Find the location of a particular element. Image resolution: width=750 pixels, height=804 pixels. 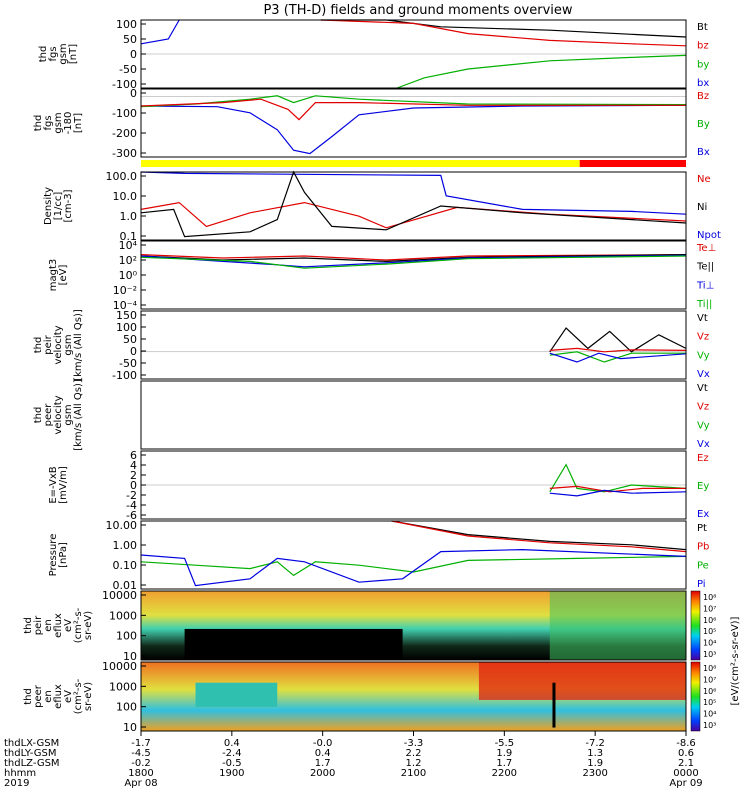

y-axis-label: thd peer en eflux eV (cm²-s-sr-eV) is located at coordinates (58, 696).